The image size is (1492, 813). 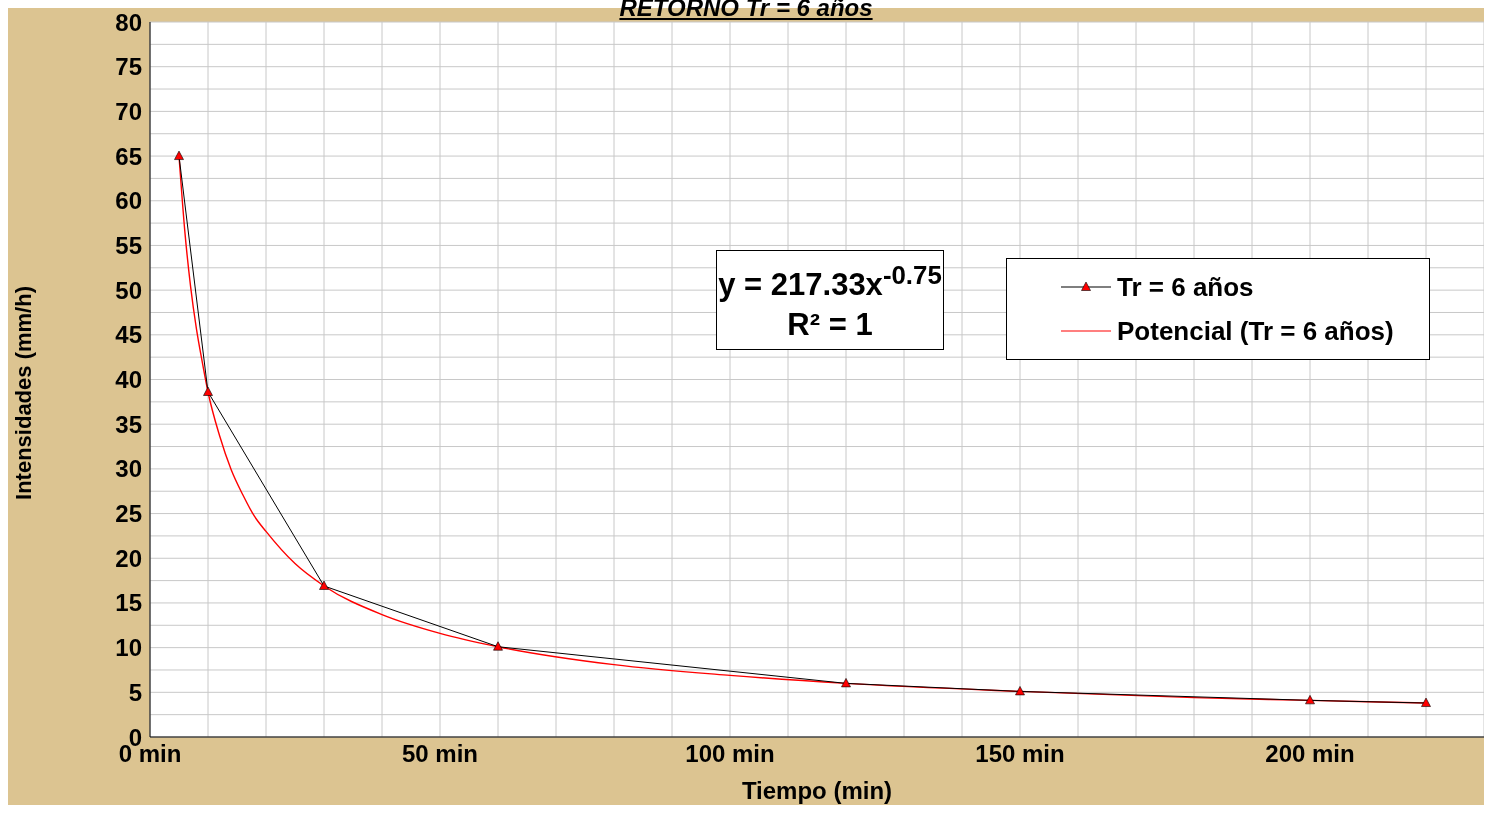 I want to click on y-tick-label: 15, so click(x=128, y=603).